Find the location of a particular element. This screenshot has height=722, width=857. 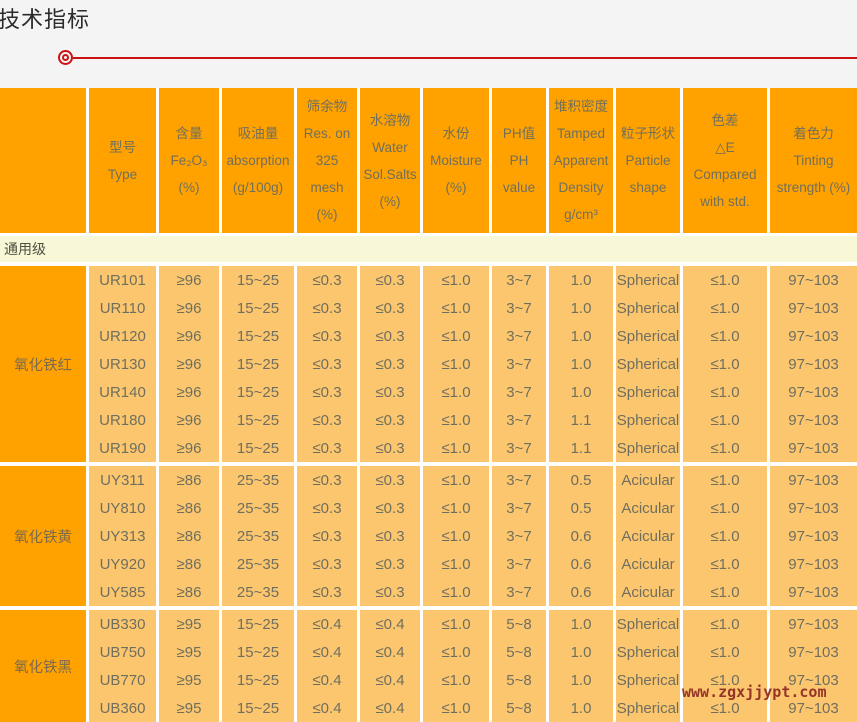

header-line: (%) is located at coordinates (456, 187).